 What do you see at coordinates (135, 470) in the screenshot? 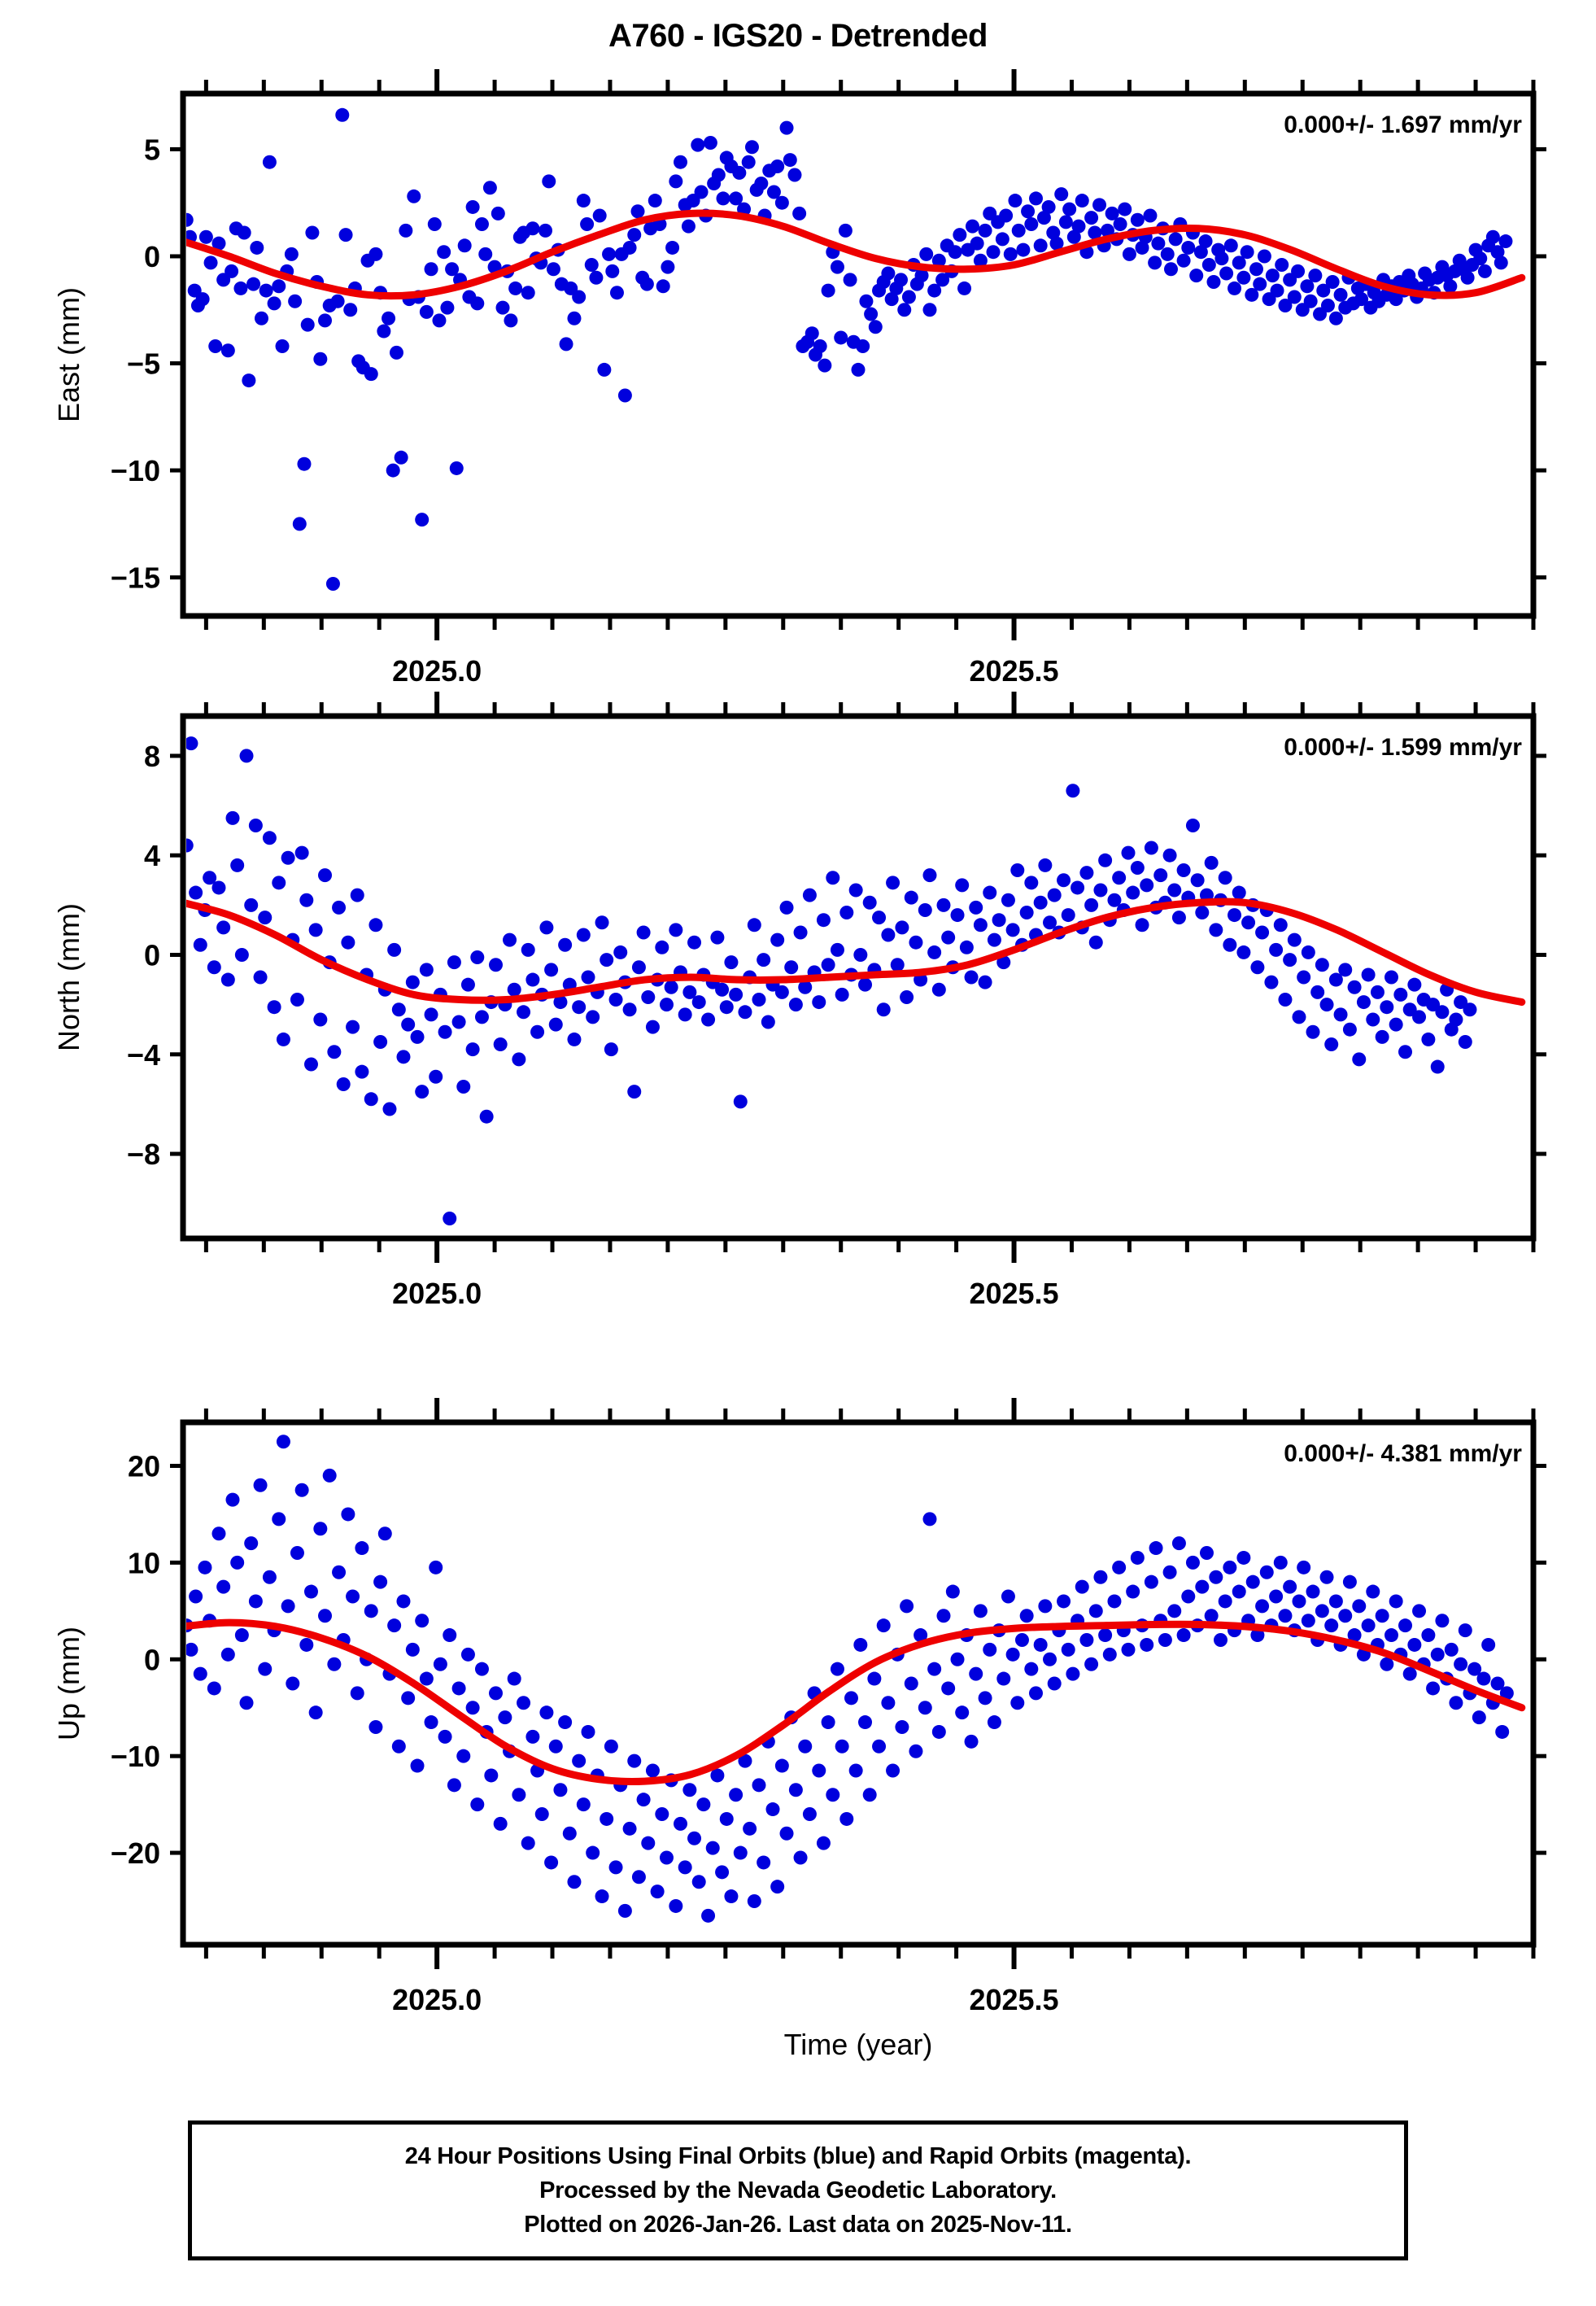
I see `y-tick-label-east: −10` at bounding box center [135, 470].